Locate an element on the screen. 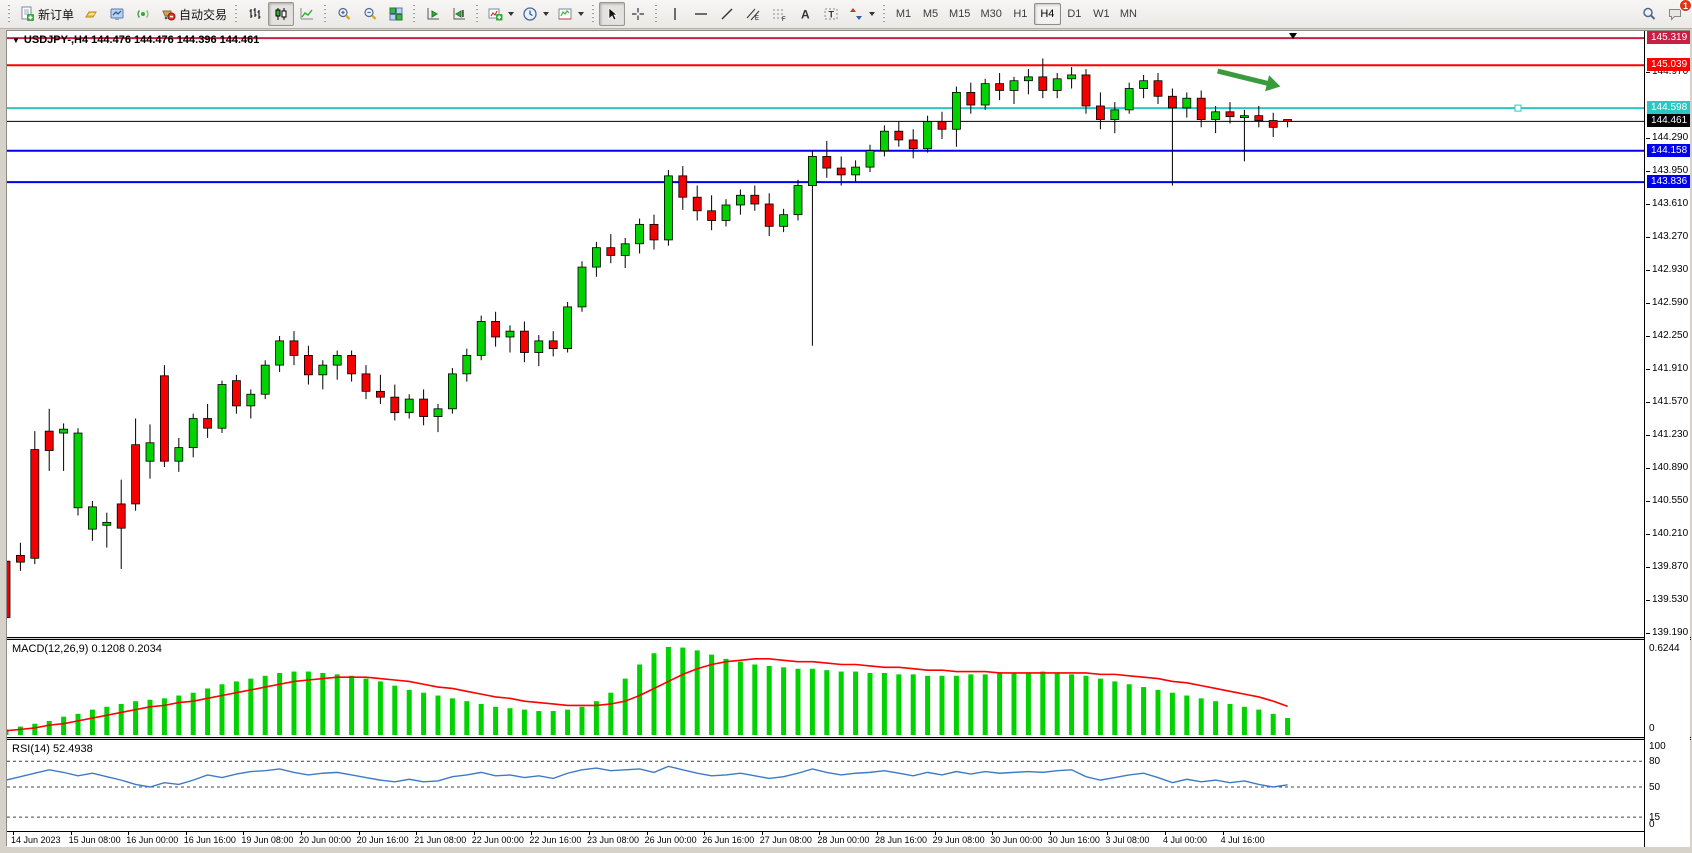 This screenshot has width=1692, height=853. arrows-dropdown is located at coordinates (861, 14).